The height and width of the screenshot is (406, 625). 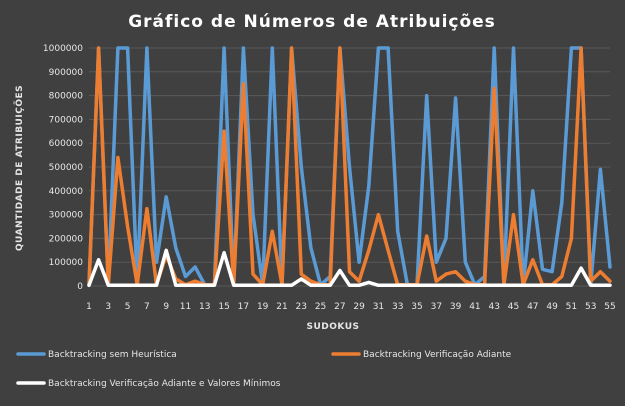 I want to click on legend-label: Backtracking Verificação Adiante, so click(x=437, y=355).